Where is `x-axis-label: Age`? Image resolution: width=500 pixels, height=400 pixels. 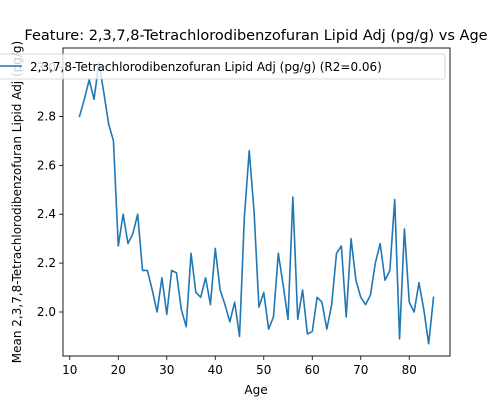 x-axis-label: Age is located at coordinates (255, 390).